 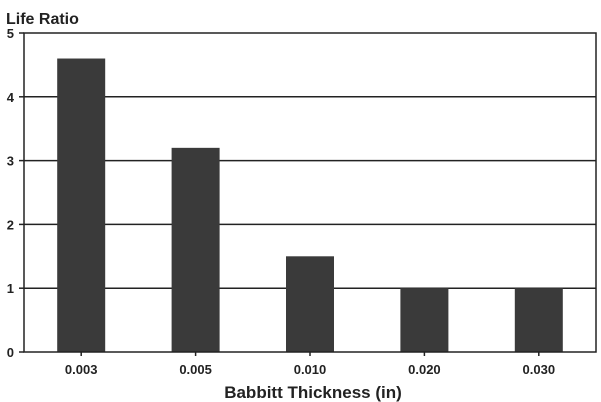 What do you see at coordinates (81, 205) in the screenshot?
I see `bar-0.003` at bounding box center [81, 205].